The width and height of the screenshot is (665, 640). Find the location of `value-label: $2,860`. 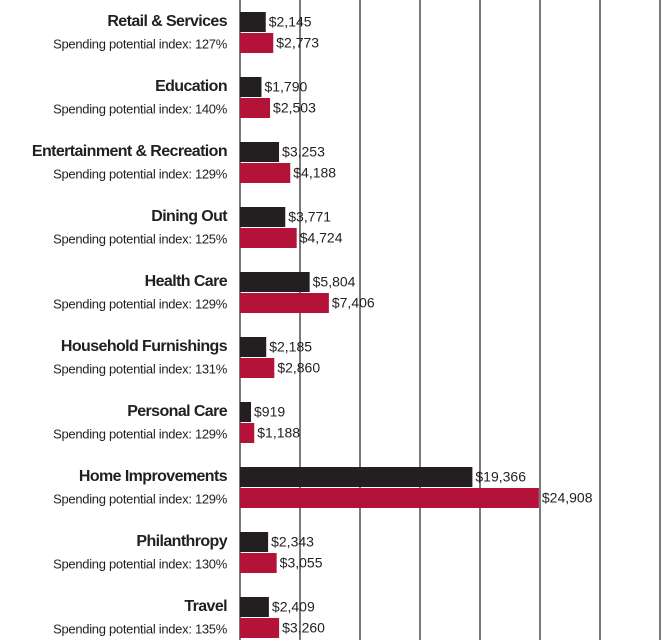

value-label: $2,860 is located at coordinates (298, 368).